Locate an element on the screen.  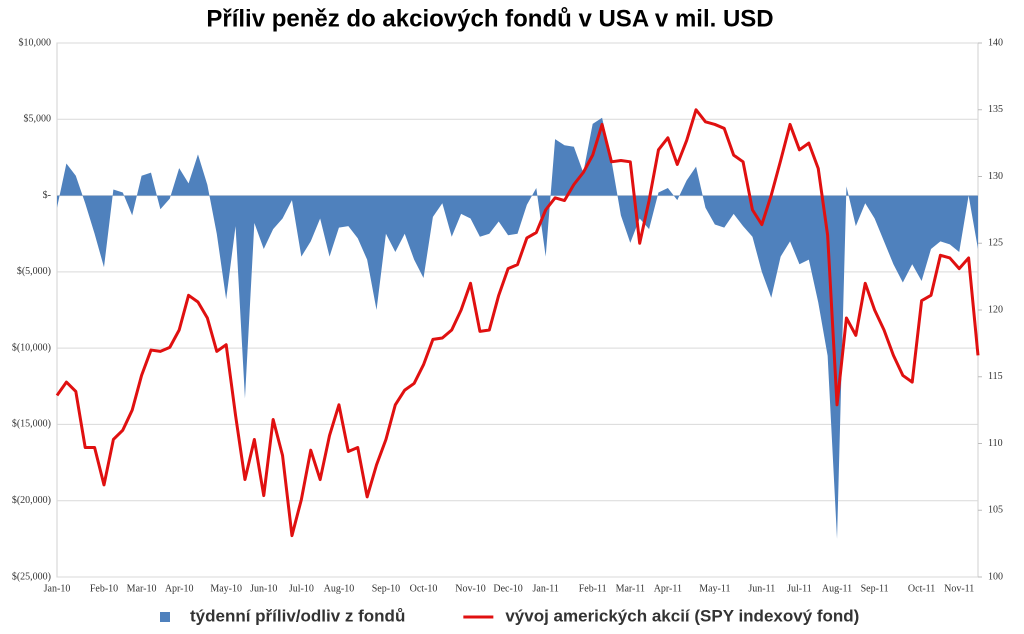
y2-tick-label: 130 is located at coordinates (995, 176).